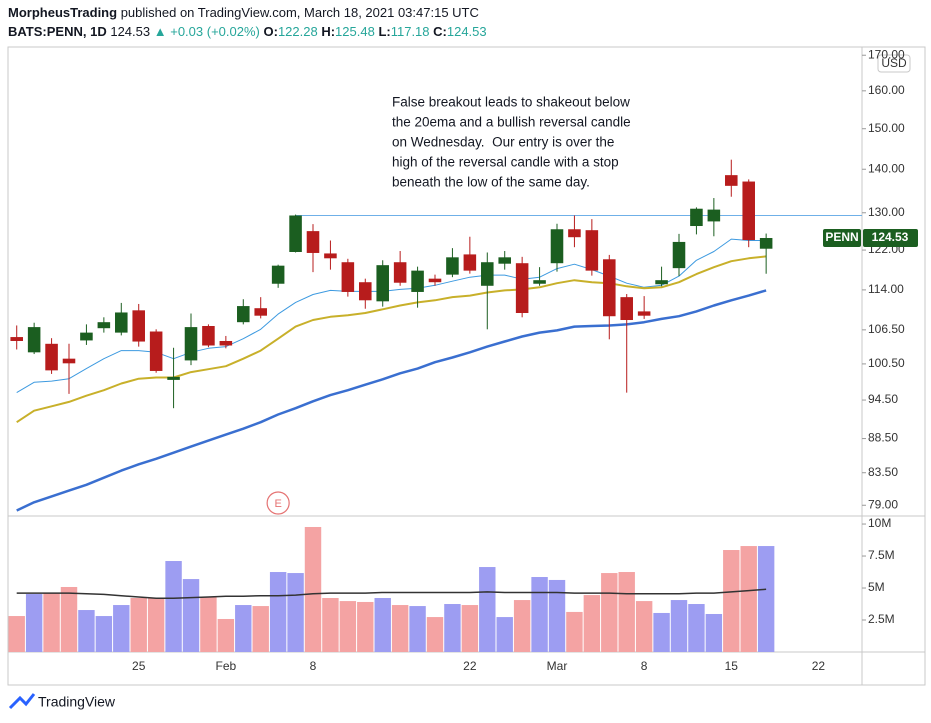 The height and width of the screenshot is (723, 931). Describe the element at coordinates (886, 168) in the screenshot. I see `y-tick-label: 140.00` at that location.